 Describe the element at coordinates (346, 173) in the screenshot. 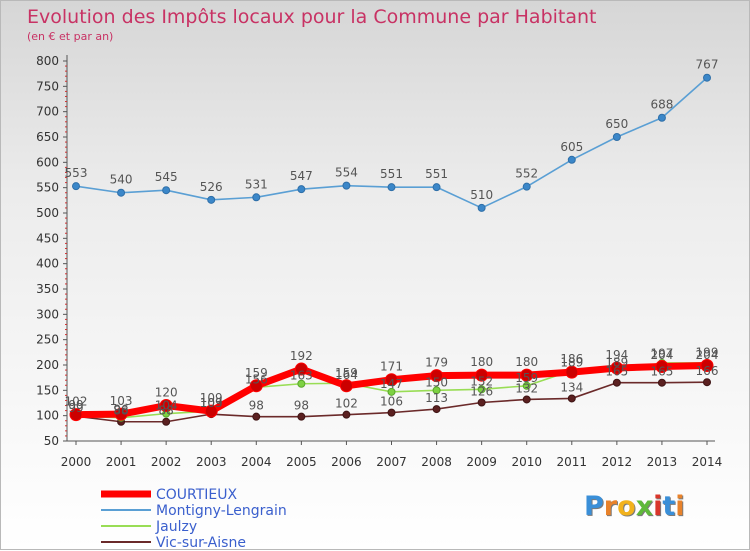

I see `data-label: 554` at that location.